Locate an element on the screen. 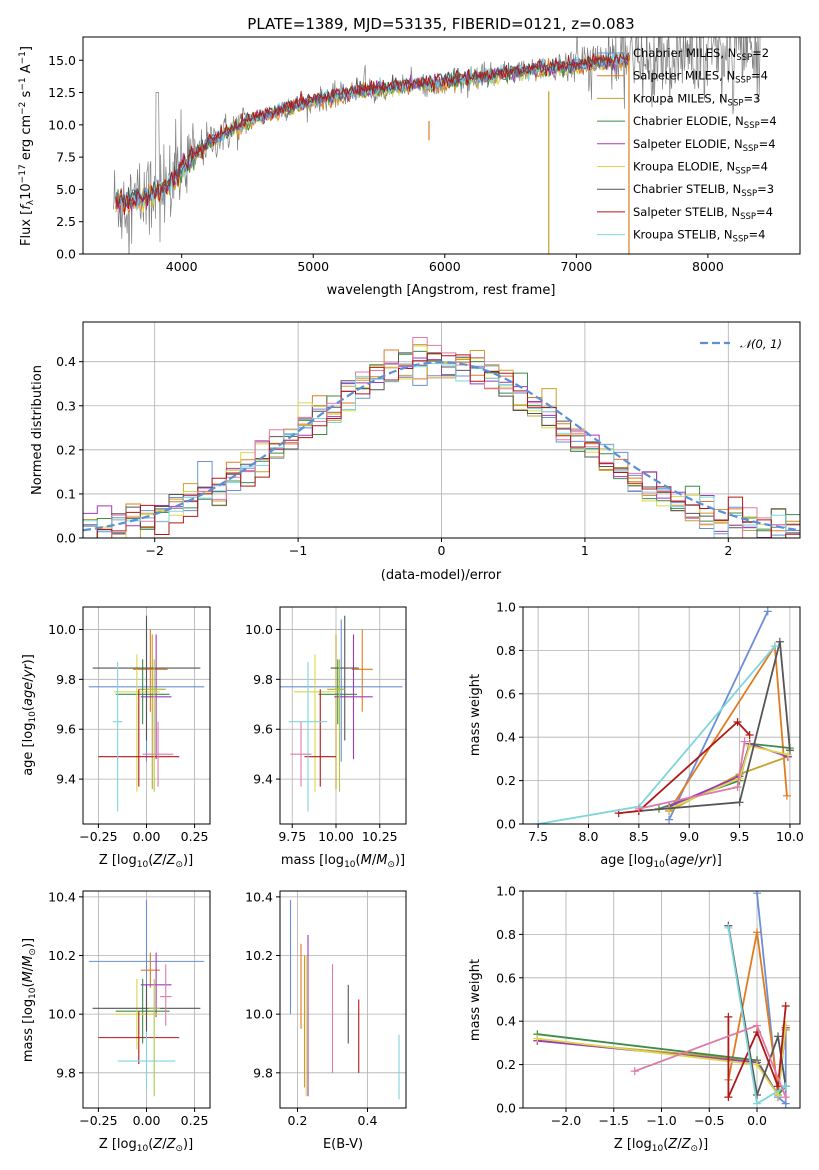 The image size is (819, 1170). x-tick-label: 7000 is located at coordinates (576, 266).